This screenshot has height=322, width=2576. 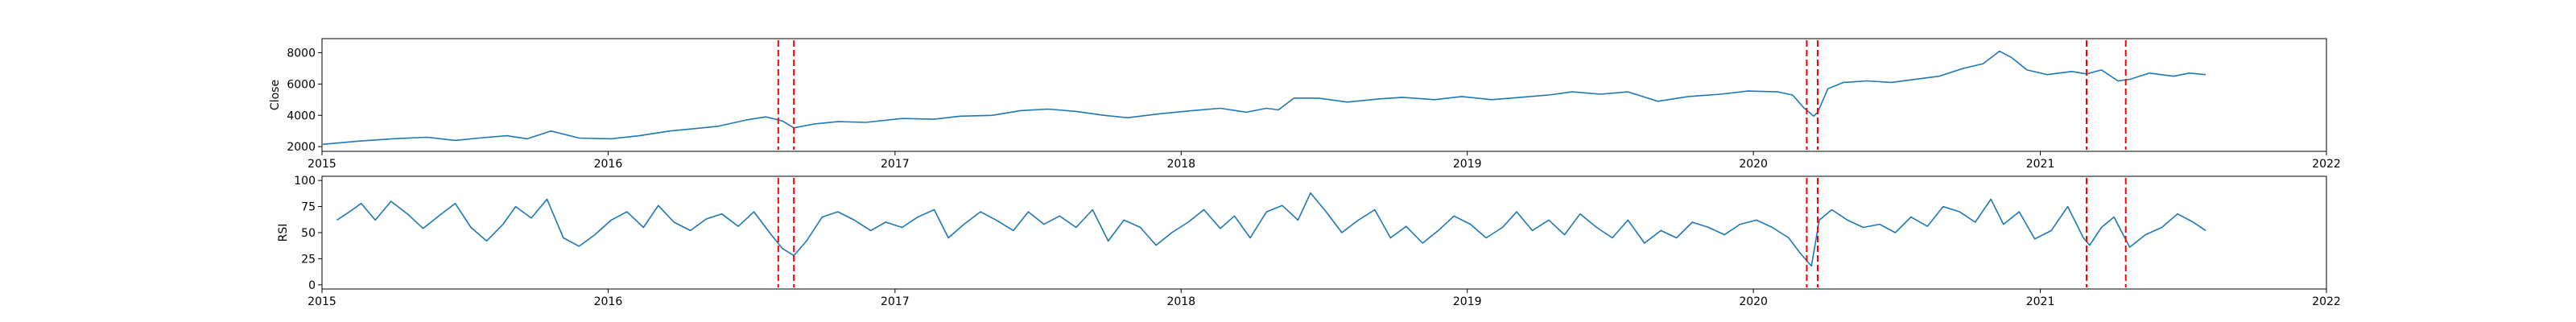 What do you see at coordinates (1180, 164) in the screenshot?
I see `close-x-tick-label: 2018` at bounding box center [1180, 164].